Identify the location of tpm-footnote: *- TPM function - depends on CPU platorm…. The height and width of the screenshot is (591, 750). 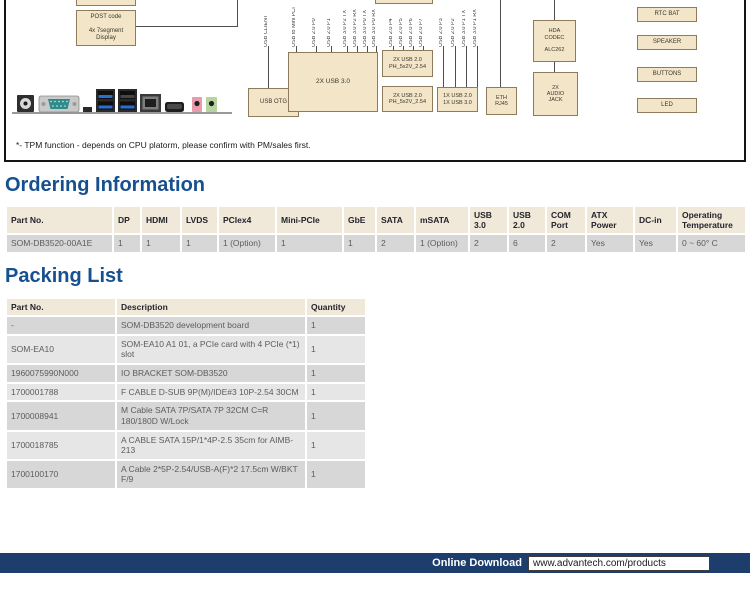
(163, 145).